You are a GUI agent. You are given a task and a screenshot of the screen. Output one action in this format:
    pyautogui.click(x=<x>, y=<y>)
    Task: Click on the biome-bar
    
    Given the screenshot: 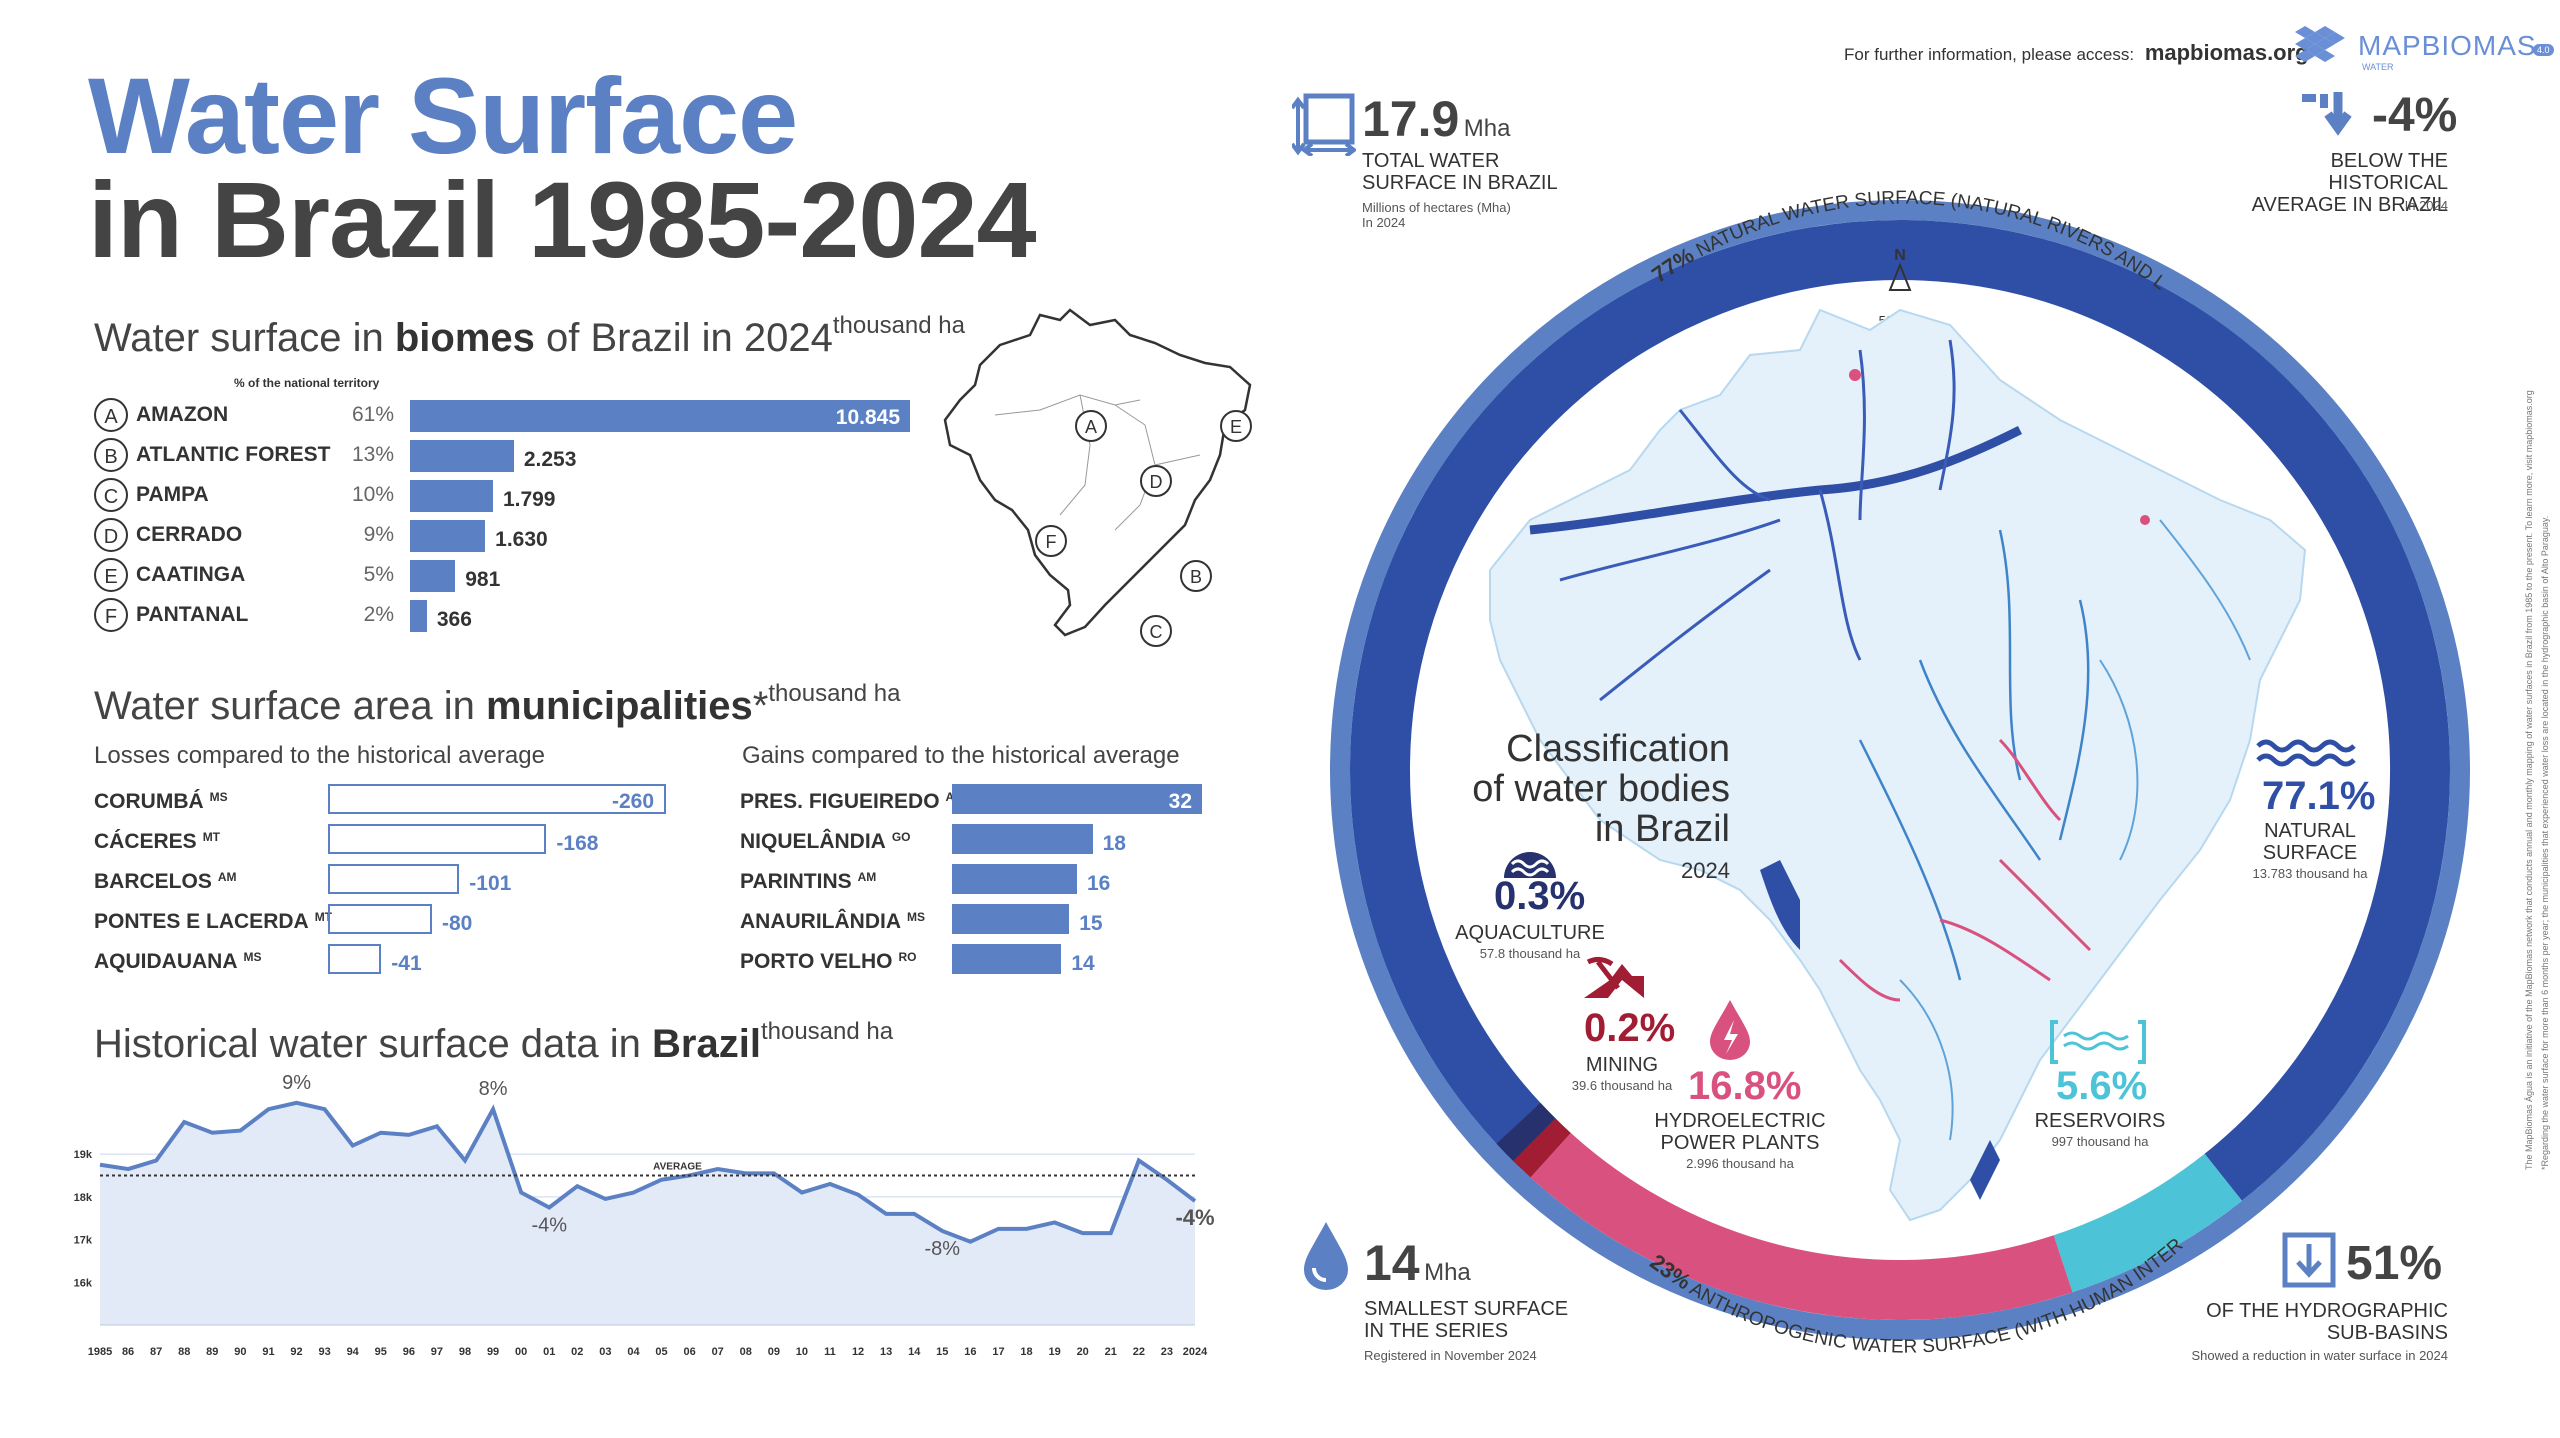 What is the action you would take?
    pyautogui.click(x=418, y=616)
    